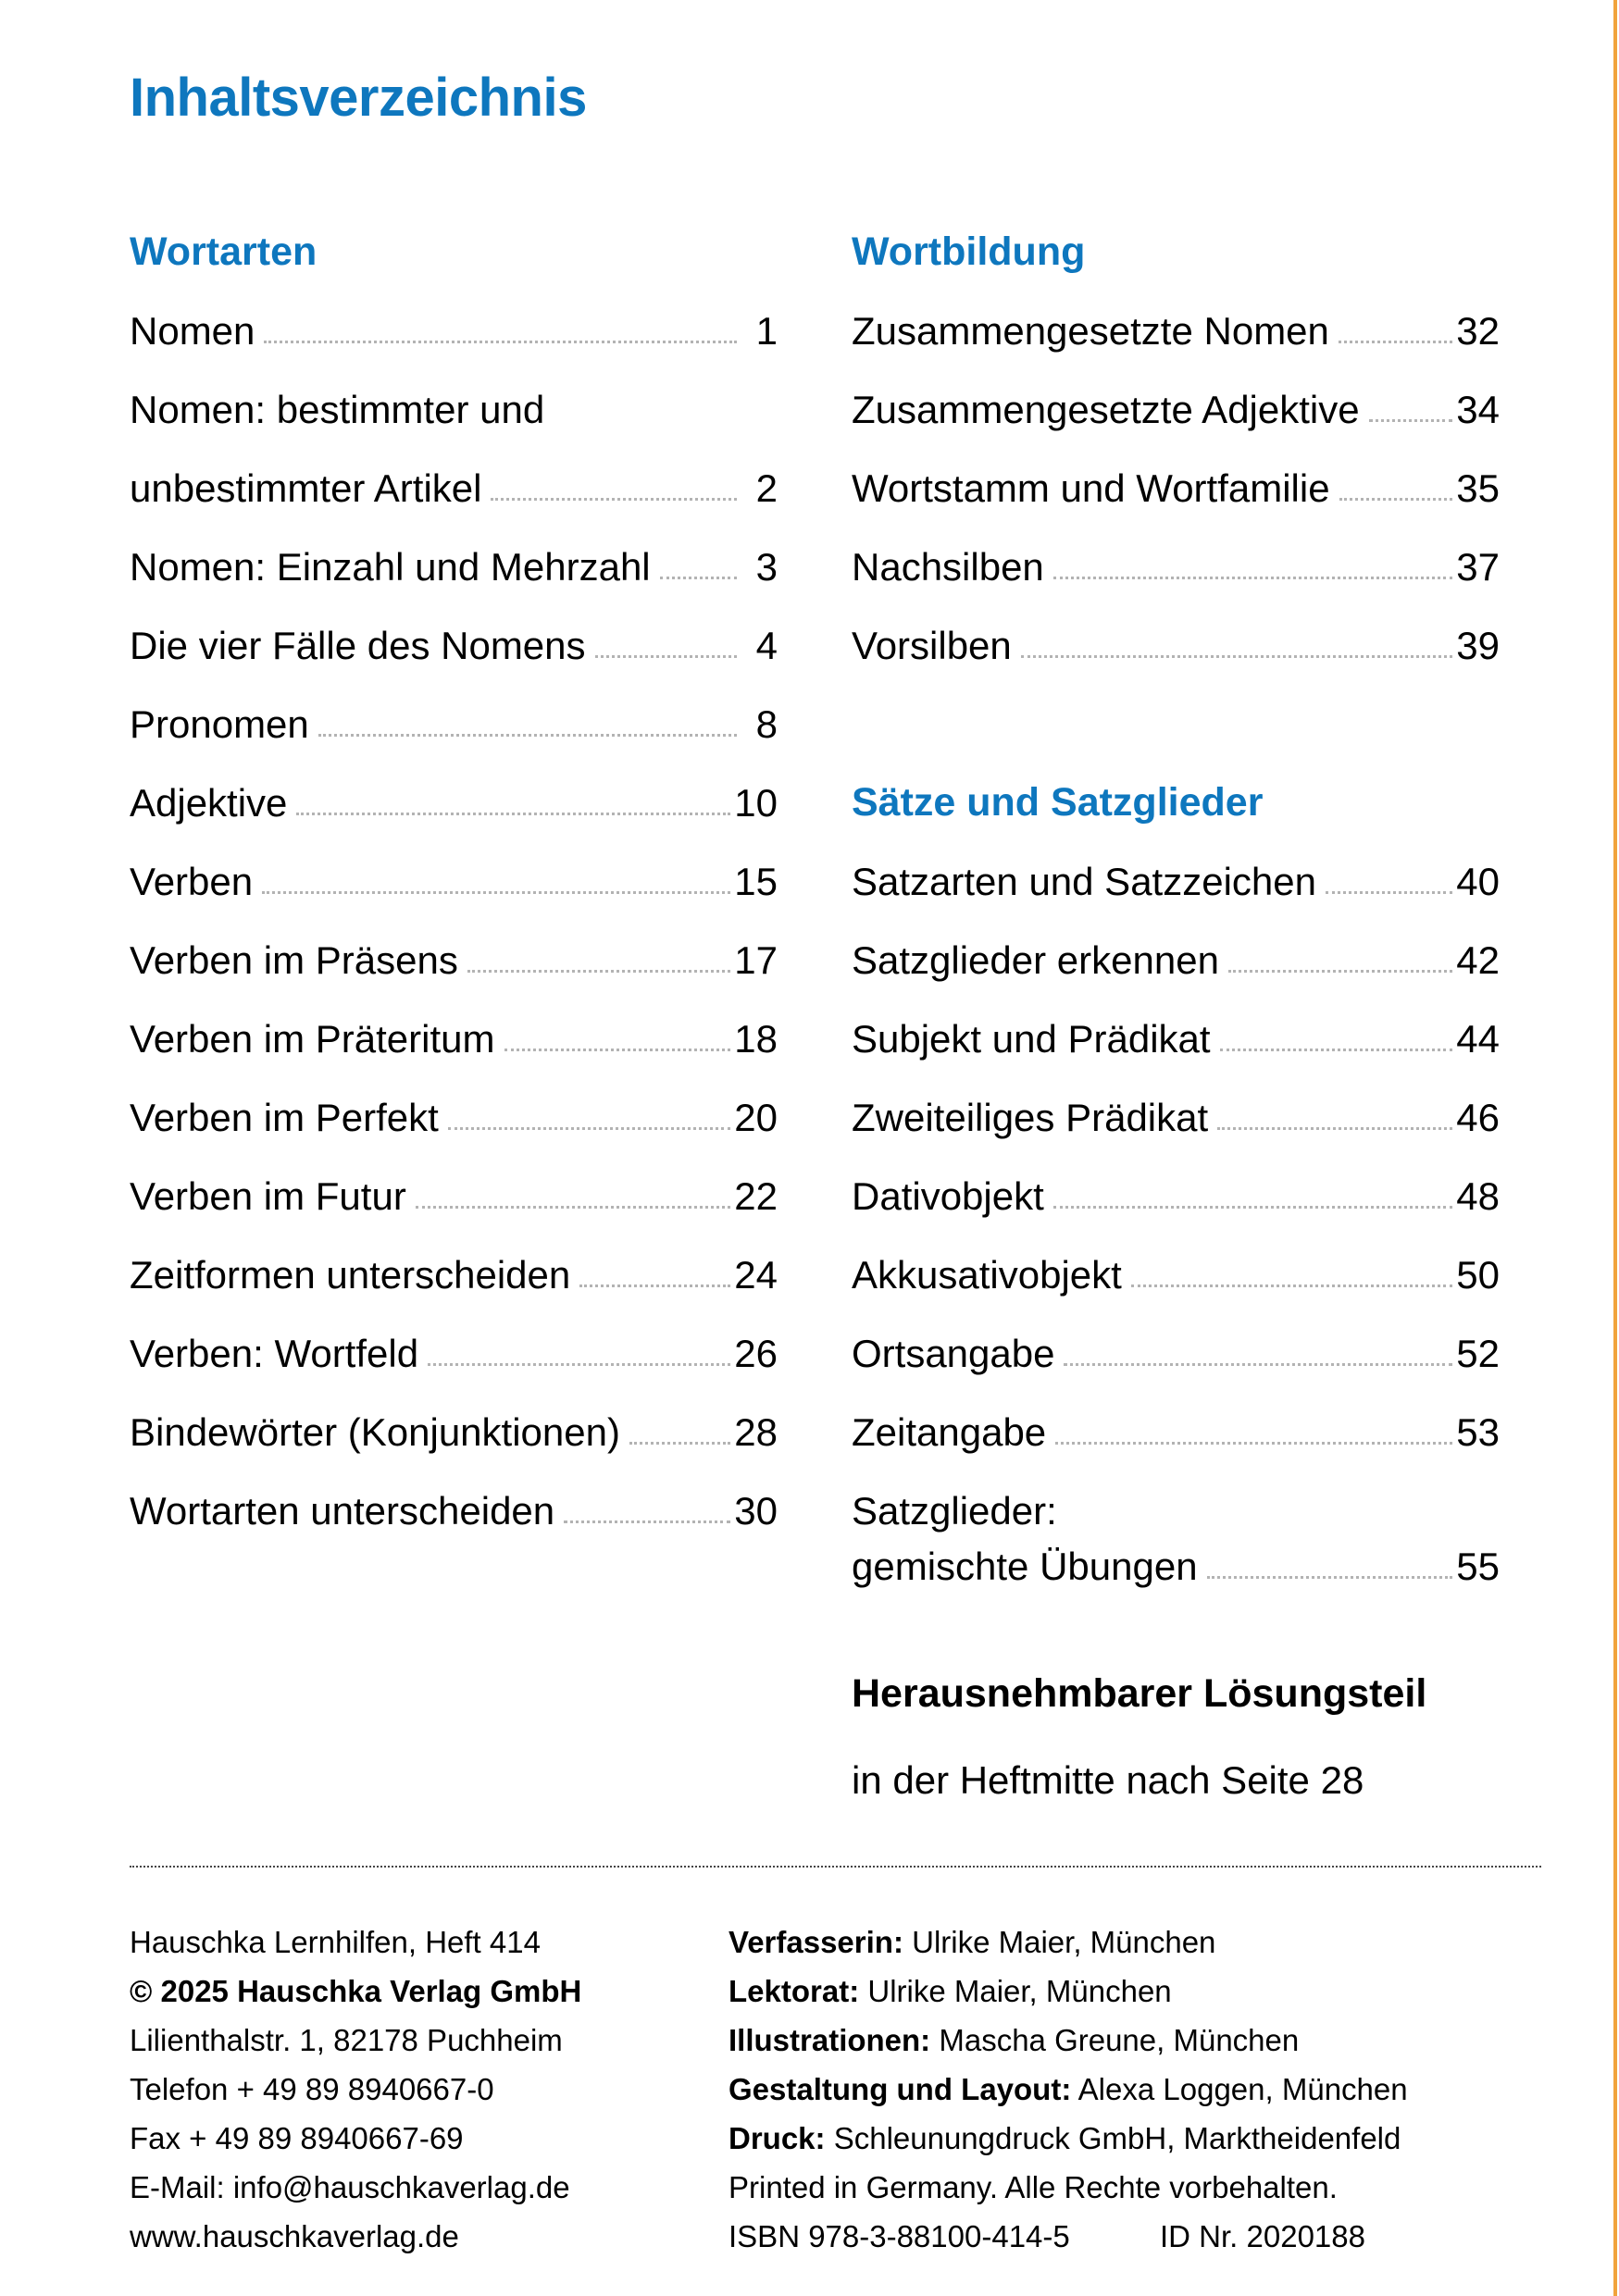 This screenshot has width=1619, height=2296. What do you see at coordinates (816, 1942) in the screenshot?
I see `footer-credit-label: Verfasserin:` at bounding box center [816, 1942].